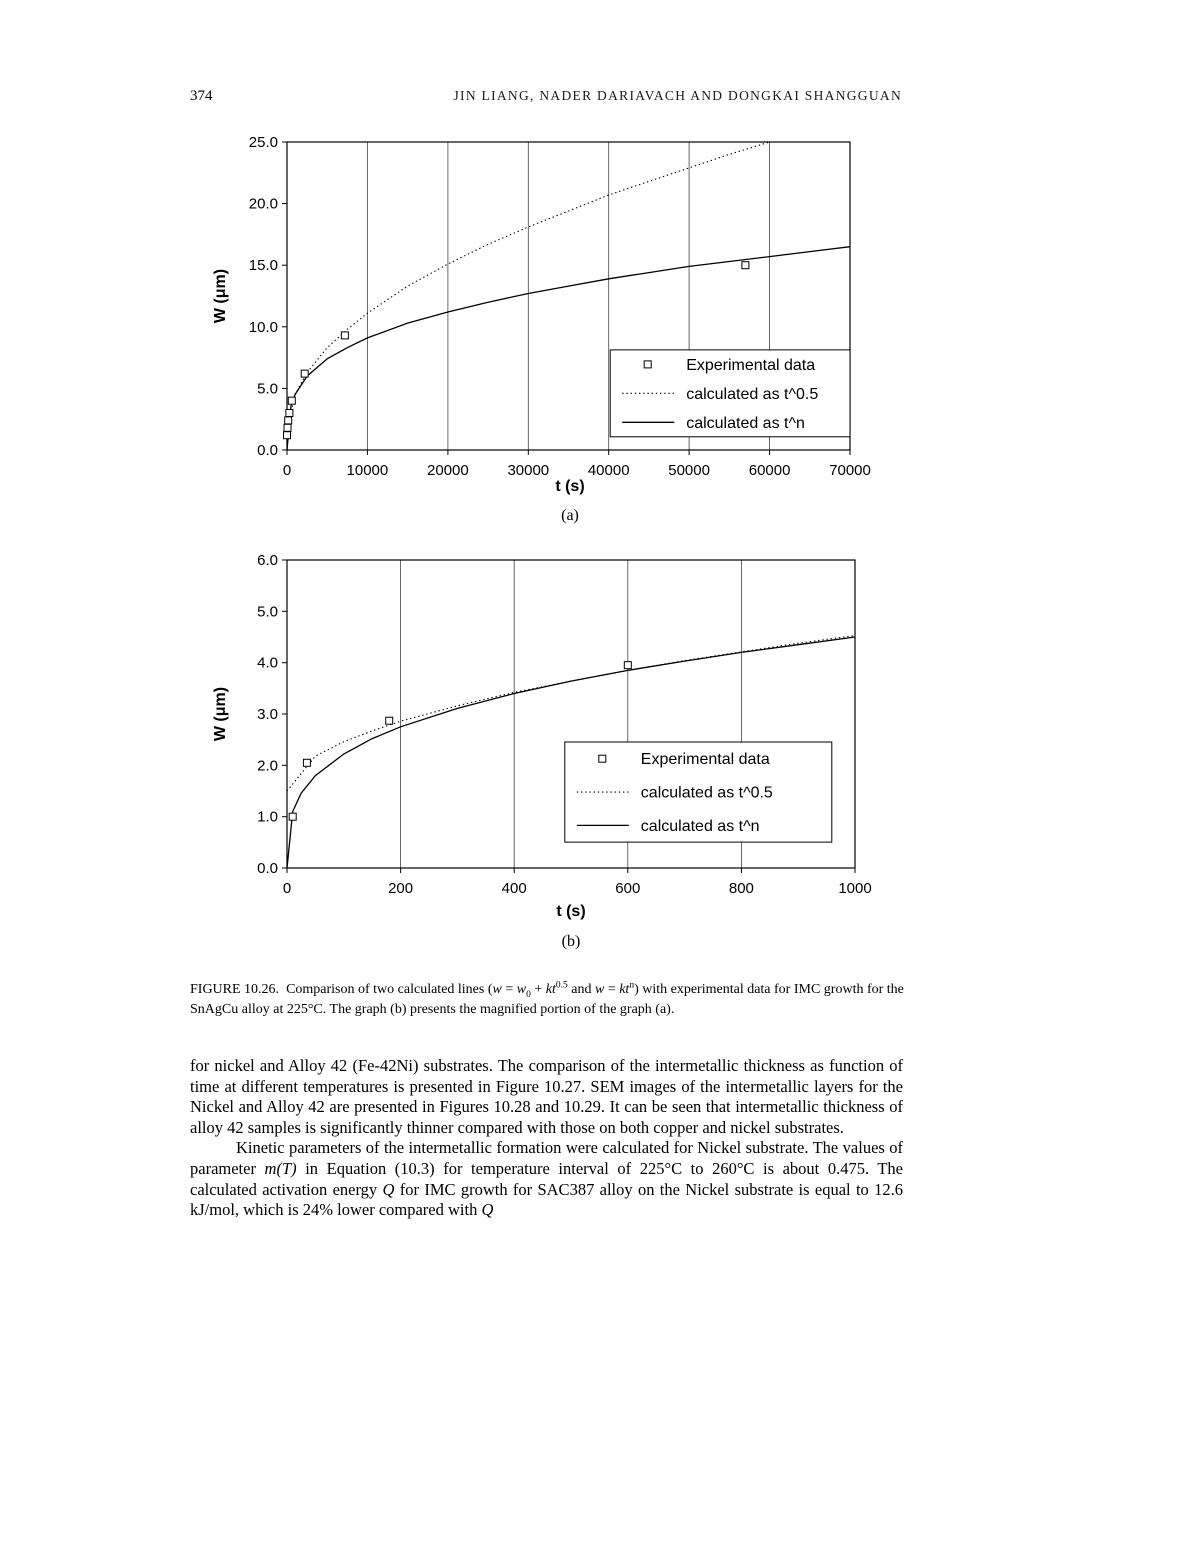 This screenshot has height=1553, width=1200. What do you see at coordinates (570, 515) in the screenshot?
I see `chart-a-sublabel: (a)` at bounding box center [570, 515].